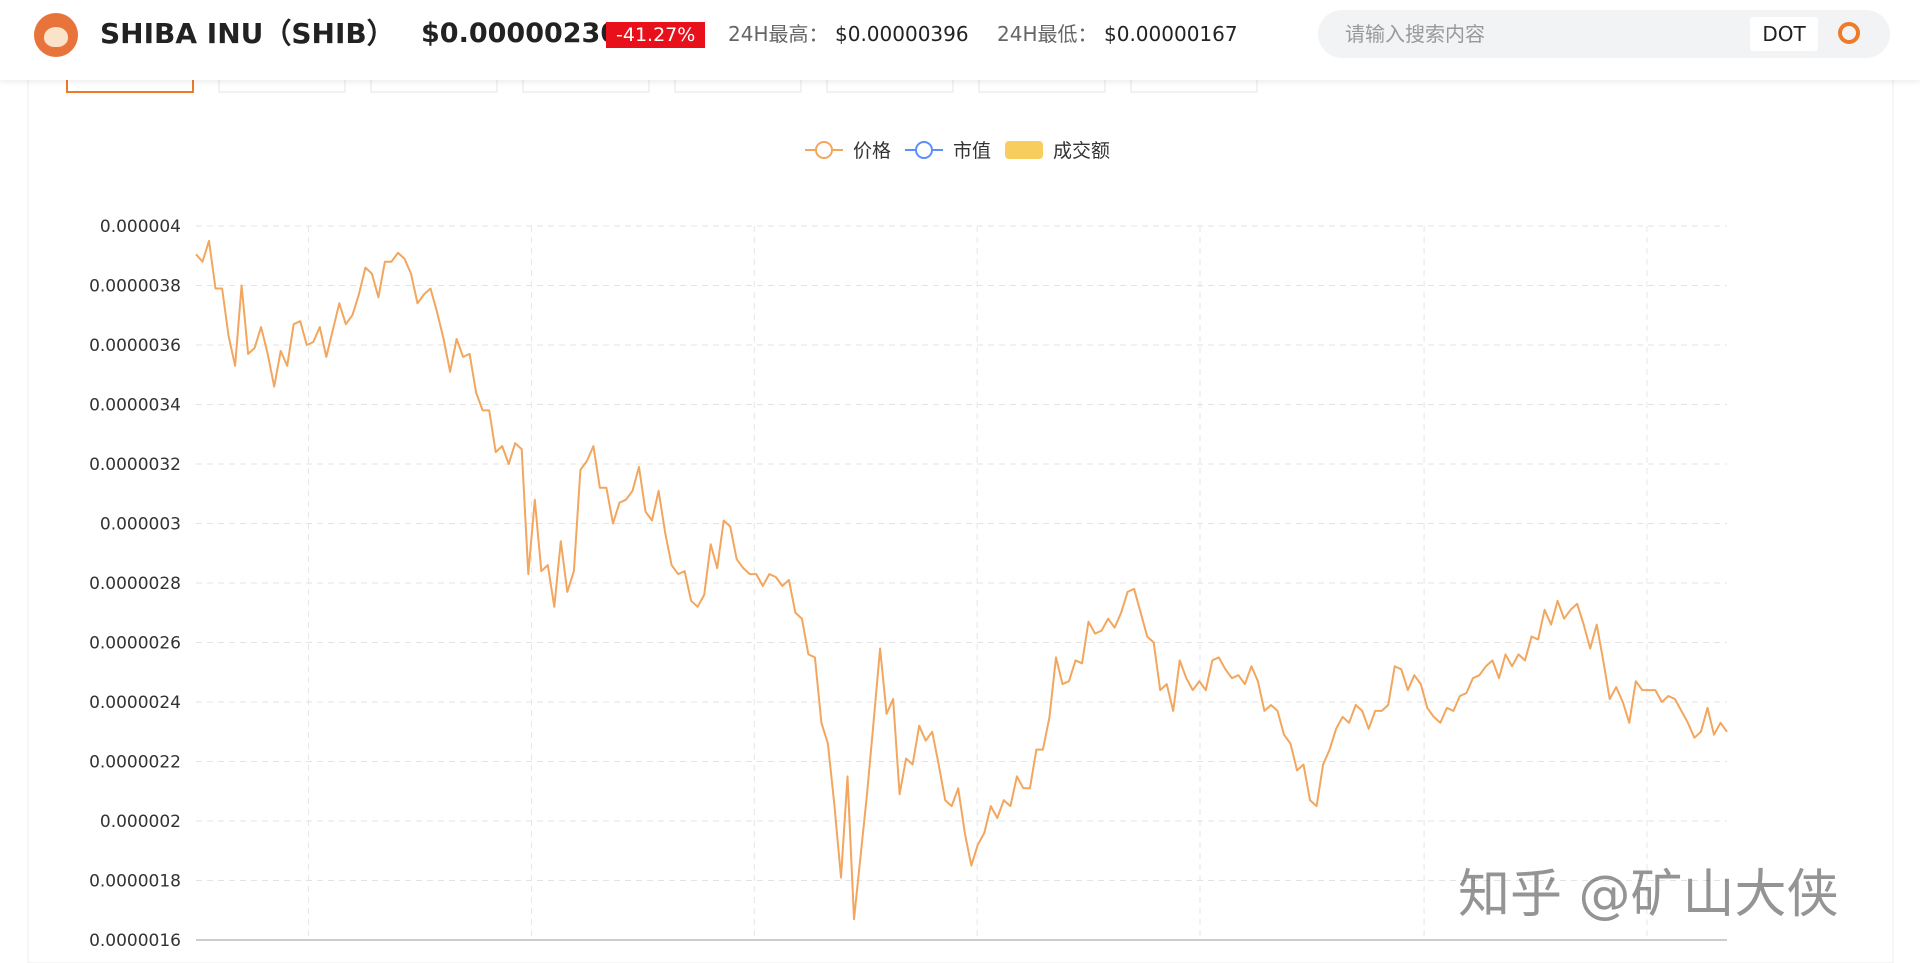 The width and height of the screenshot is (1920, 963). Describe the element at coordinates (140, 227) in the screenshot. I see `y-tick-label: 0.000004` at that location.